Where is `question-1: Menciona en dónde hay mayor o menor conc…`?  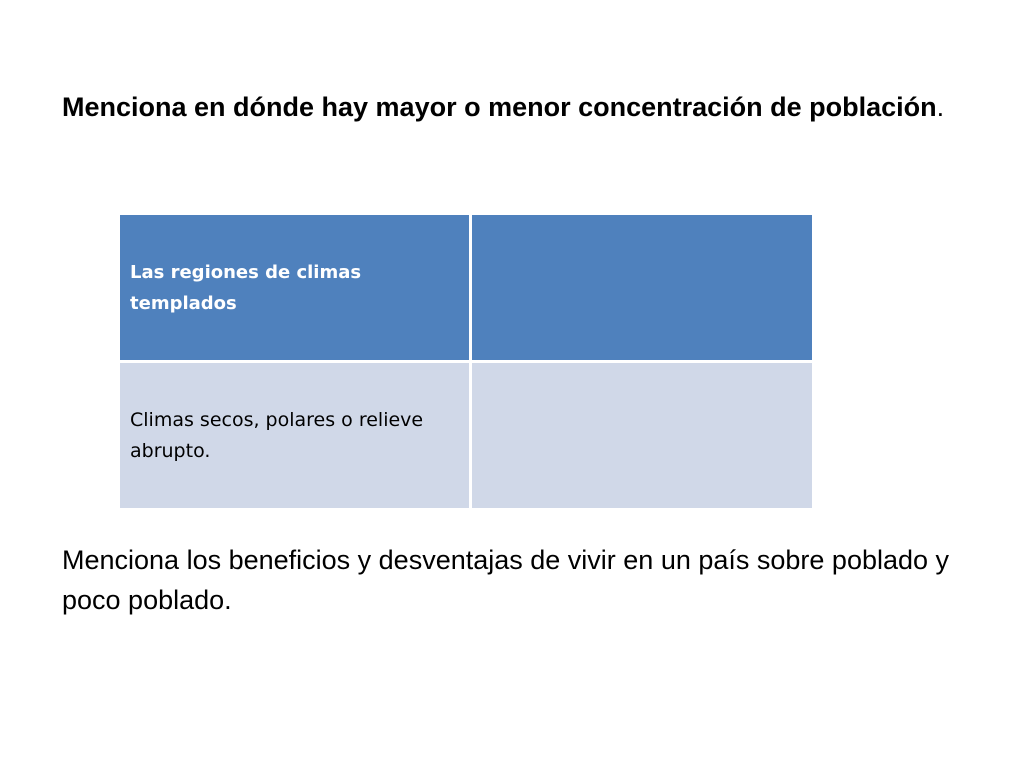
question-1: Menciona en dónde hay mayor o menor conc… is located at coordinates (522, 107).